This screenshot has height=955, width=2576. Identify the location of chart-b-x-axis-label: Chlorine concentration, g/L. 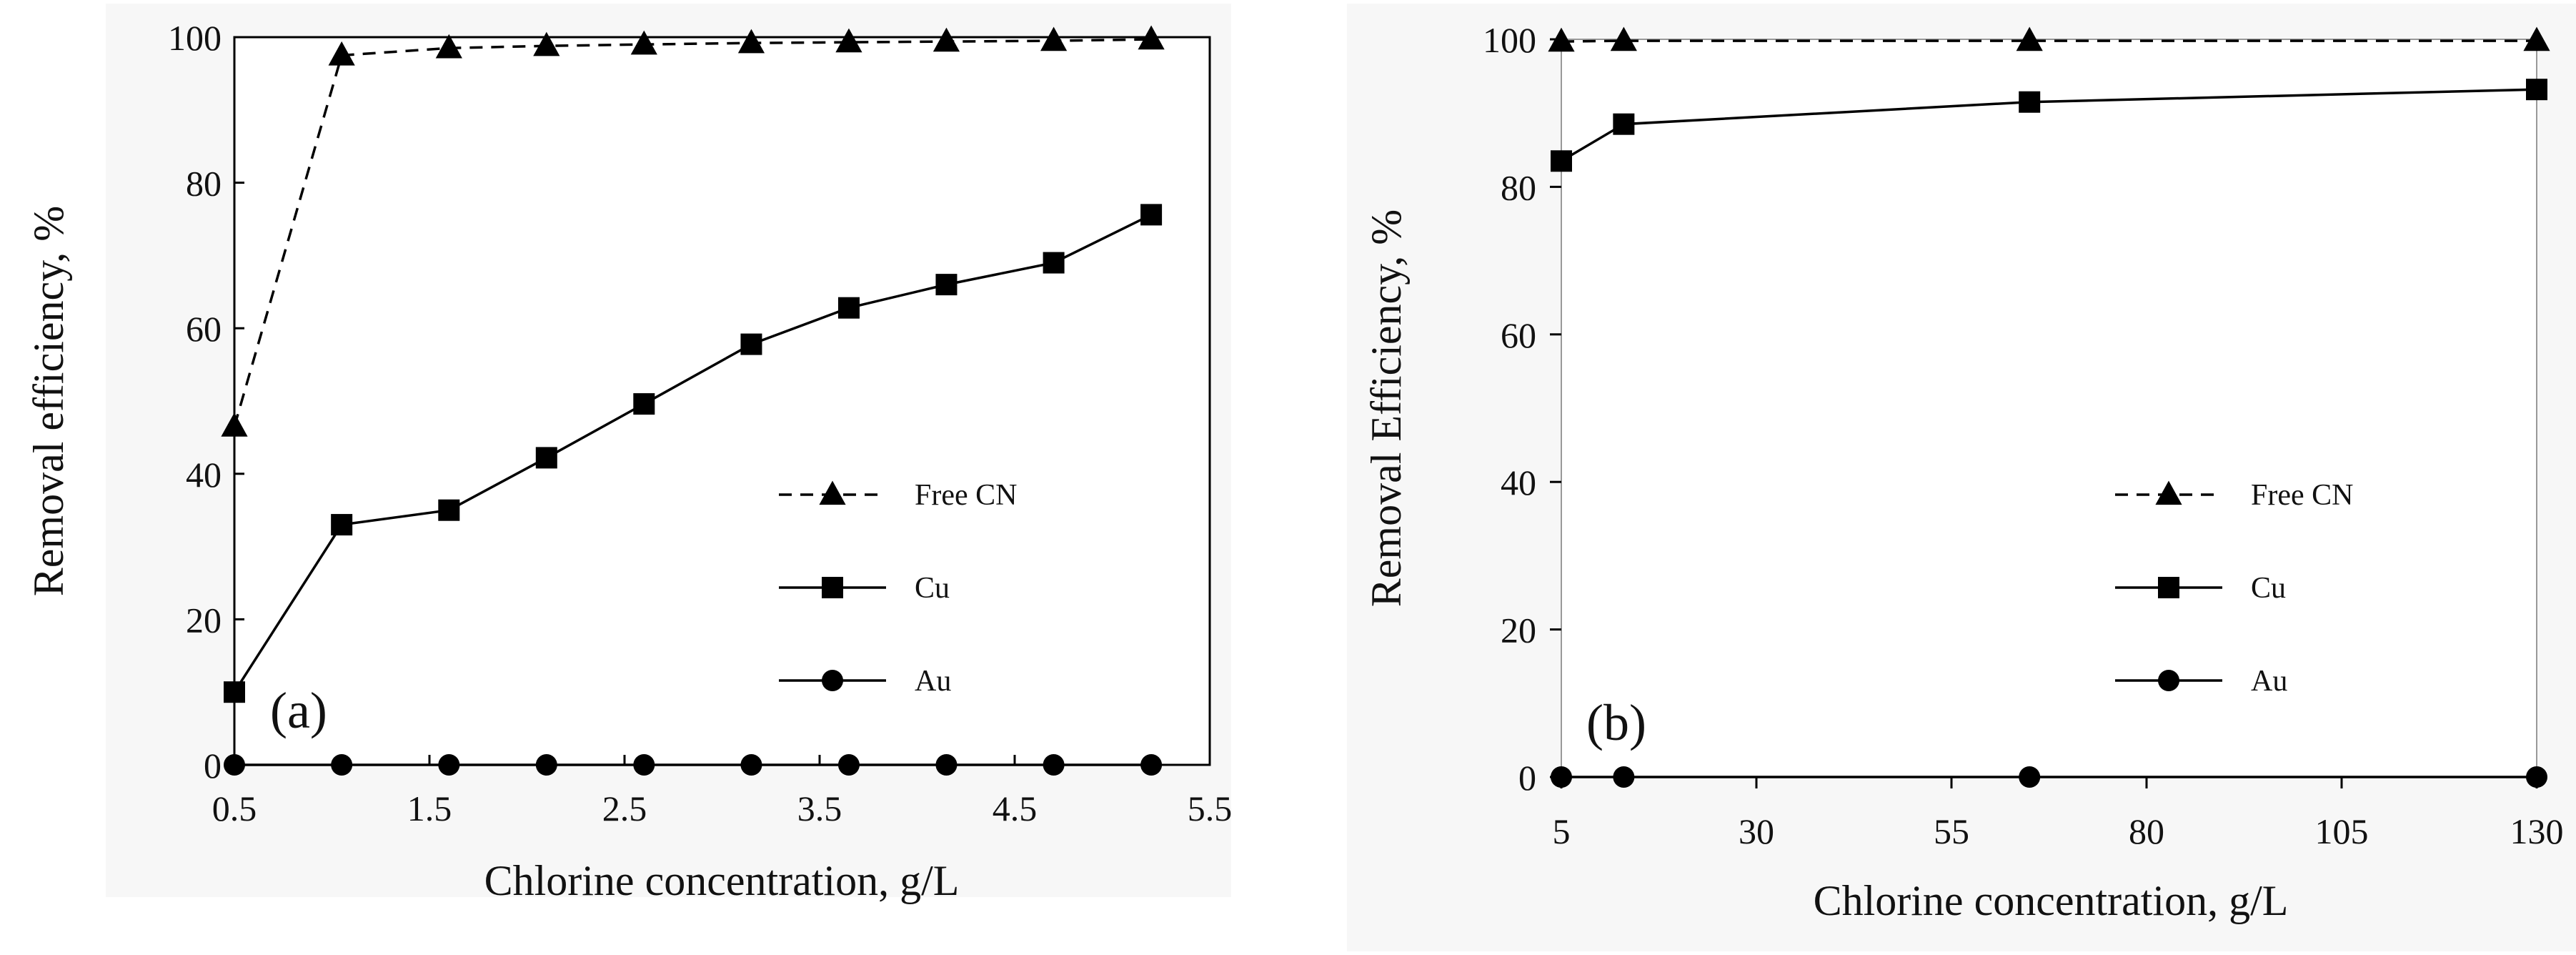
(2051, 901).